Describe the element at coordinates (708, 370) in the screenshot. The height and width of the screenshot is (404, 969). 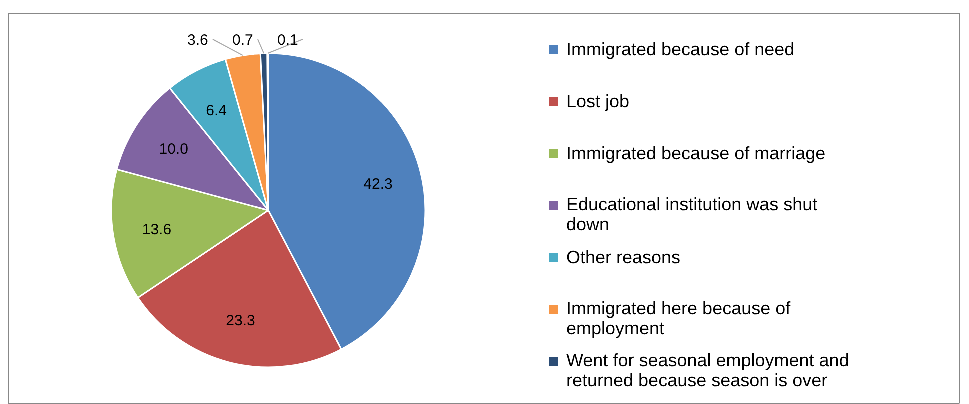
I see `legend-label: Went for seasonal employment and returned because season is over` at that location.